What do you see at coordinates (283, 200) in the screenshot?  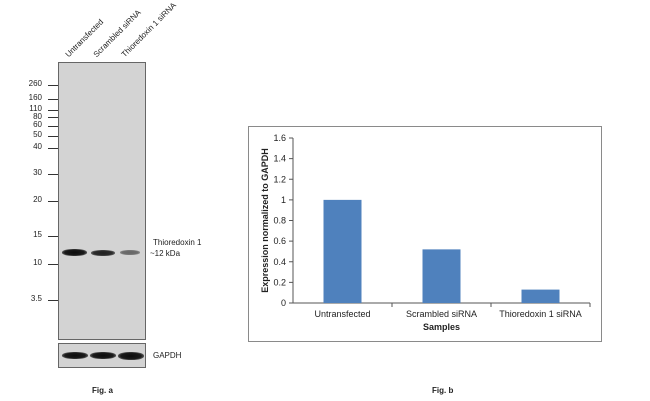 I see `y-tick-label: 1` at bounding box center [283, 200].